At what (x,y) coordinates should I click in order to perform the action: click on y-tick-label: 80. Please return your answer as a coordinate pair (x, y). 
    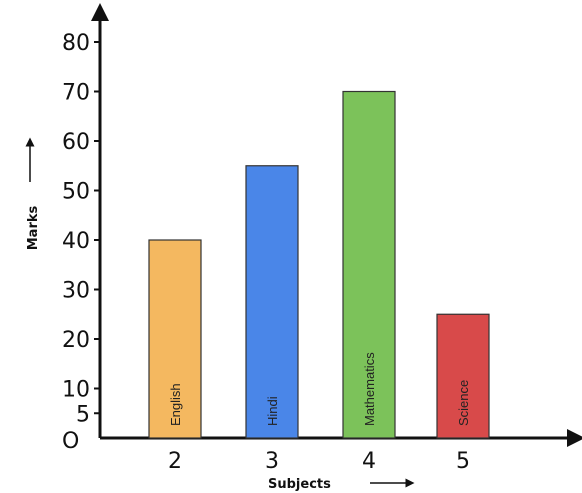
    Looking at the image, I should click on (76, 43).